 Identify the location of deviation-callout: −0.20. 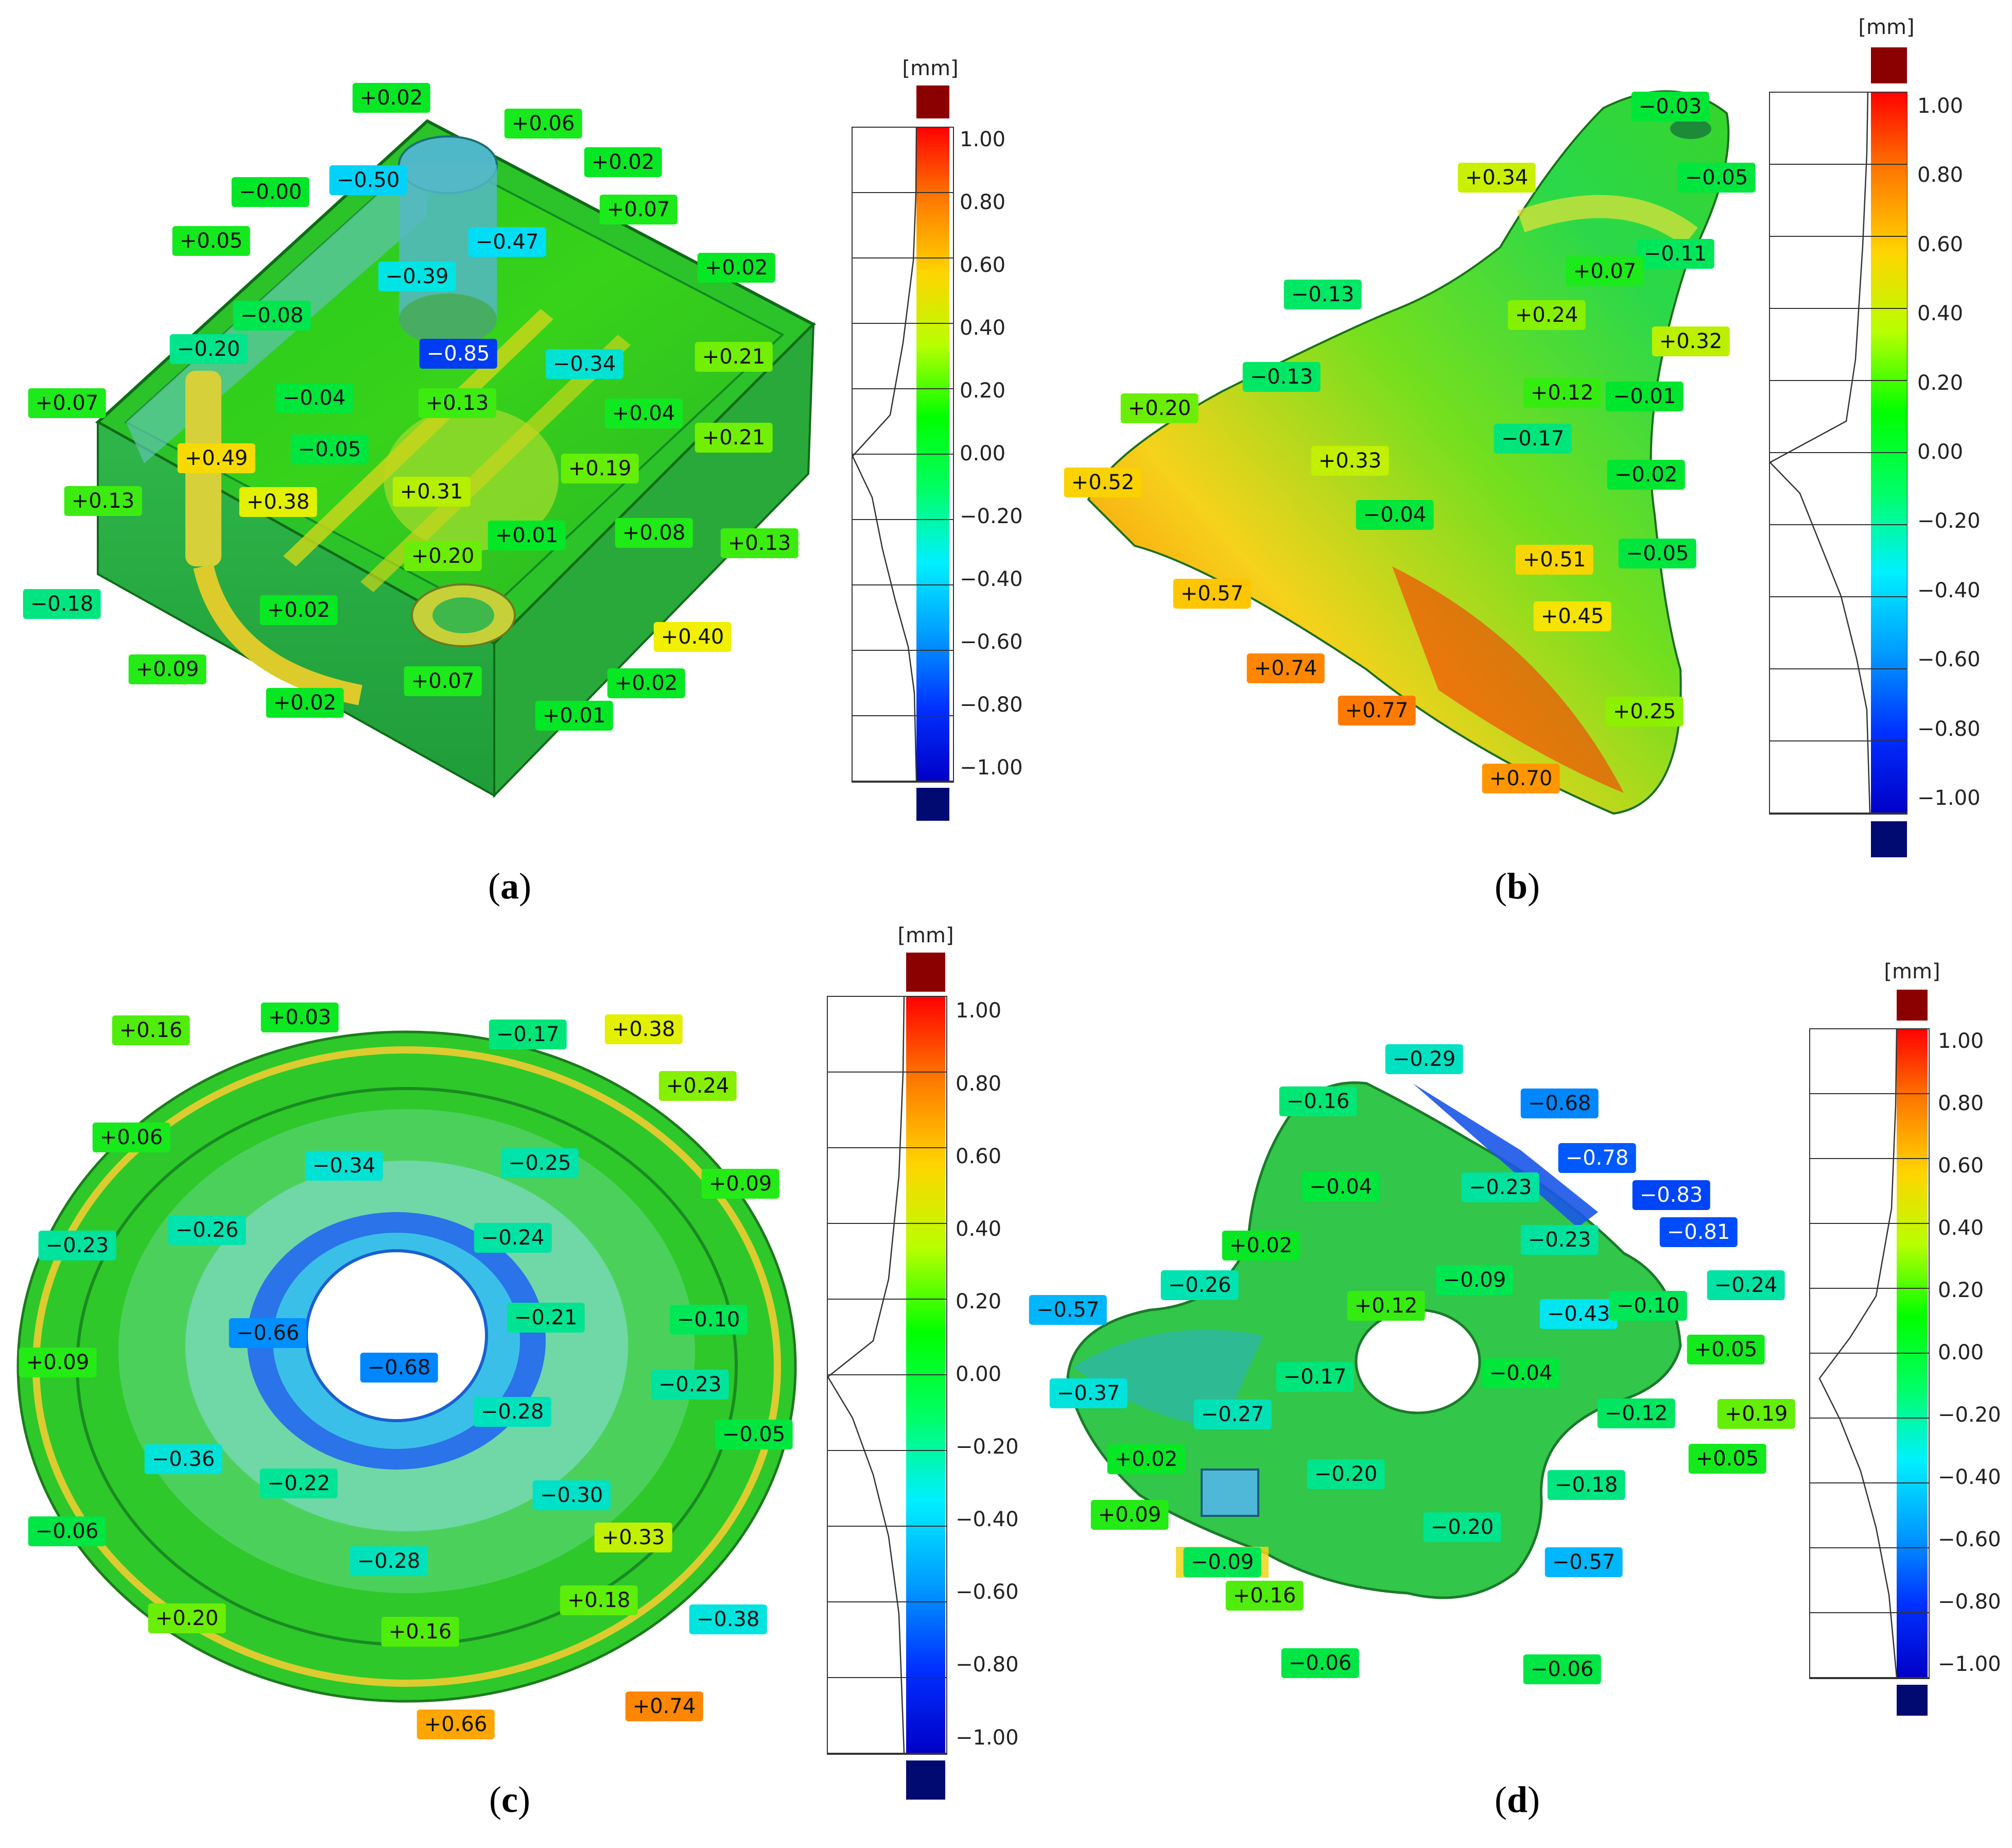
(1462, 1527).